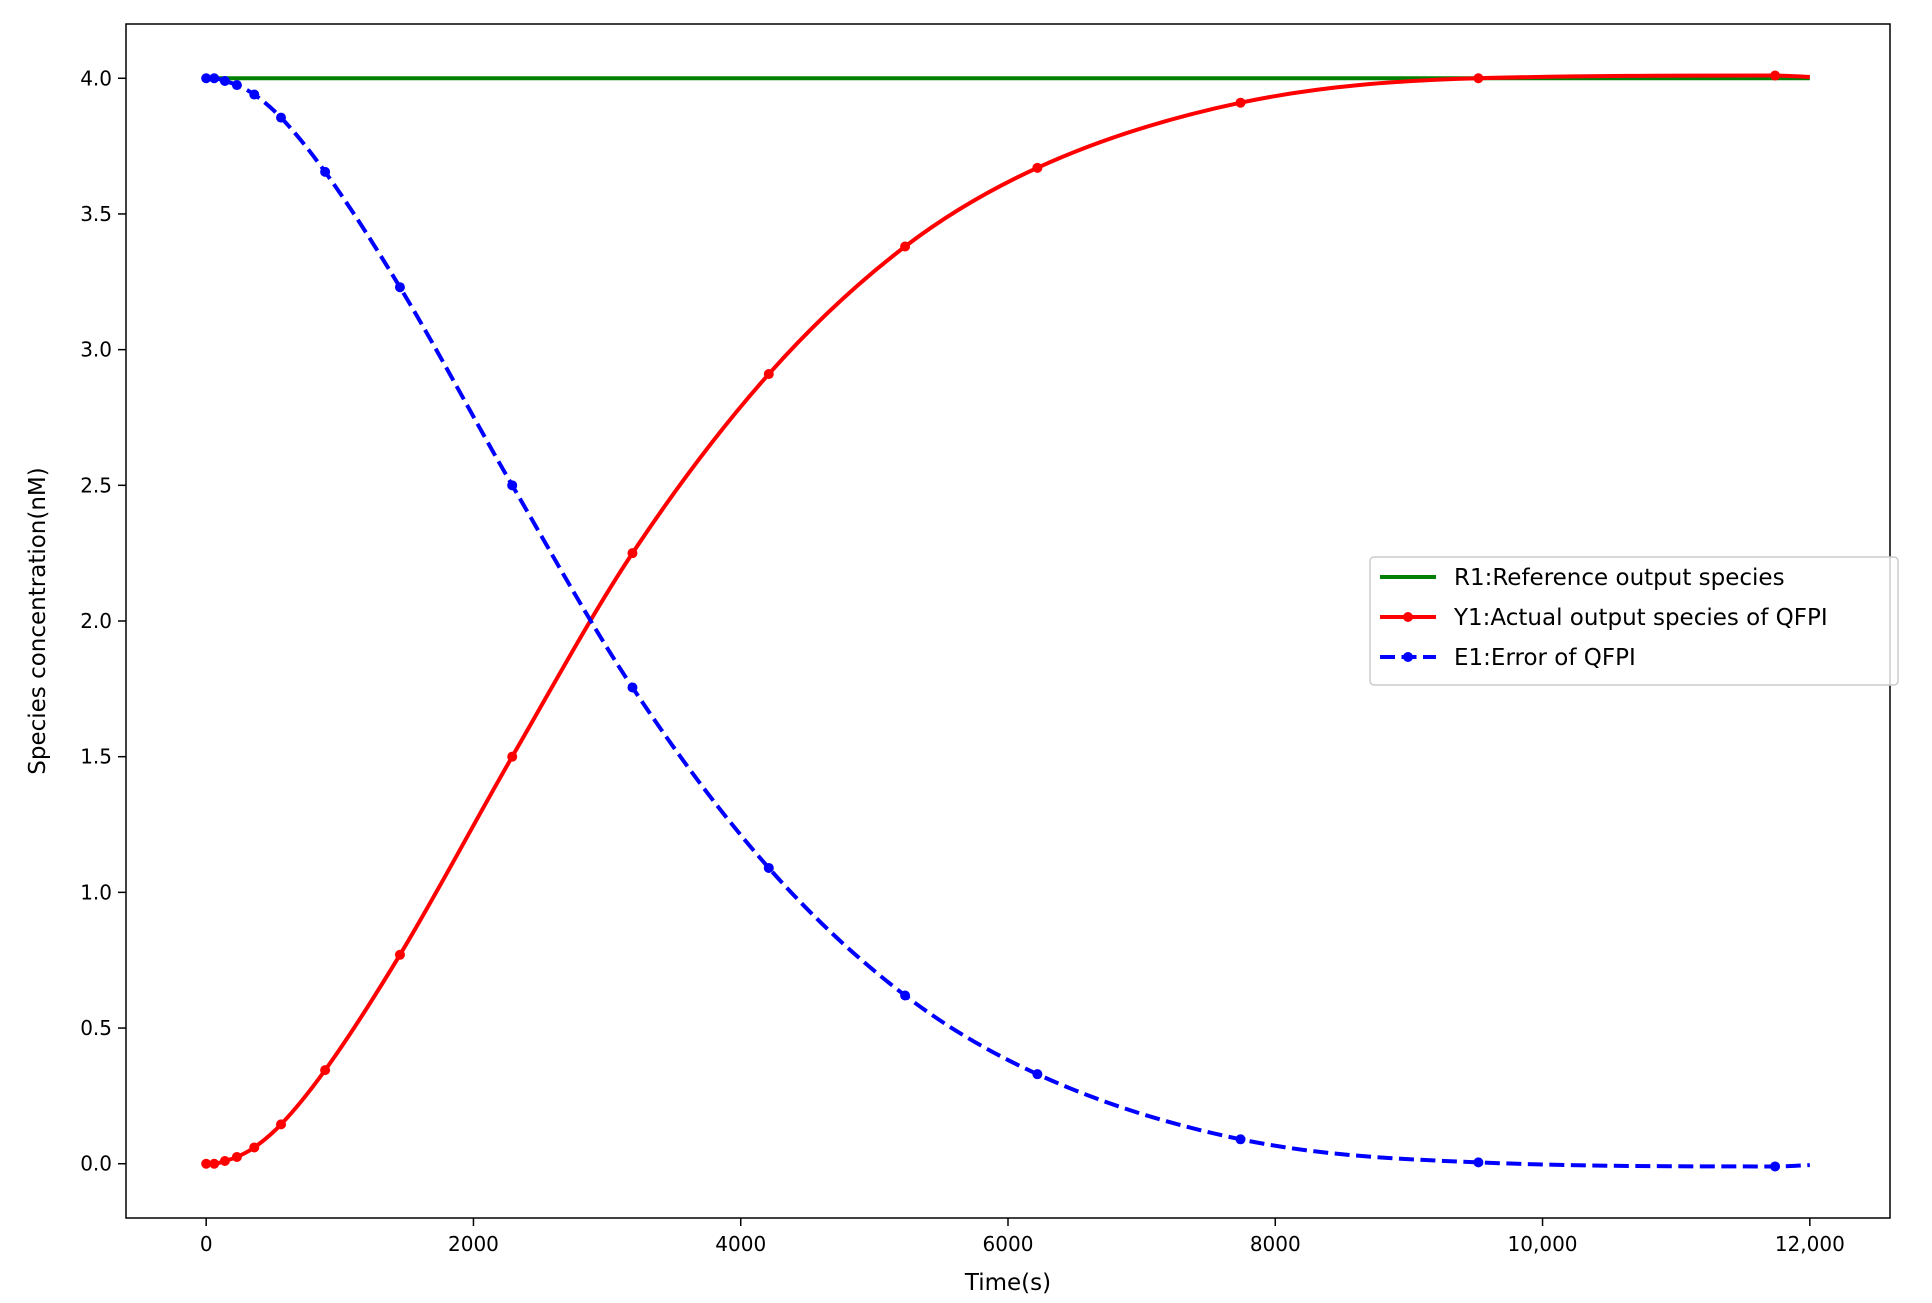 Image resolution: width=1932 pixels, height=1303 pixels. I want to click on y-tick-label: 1.5, so click(96, 757).